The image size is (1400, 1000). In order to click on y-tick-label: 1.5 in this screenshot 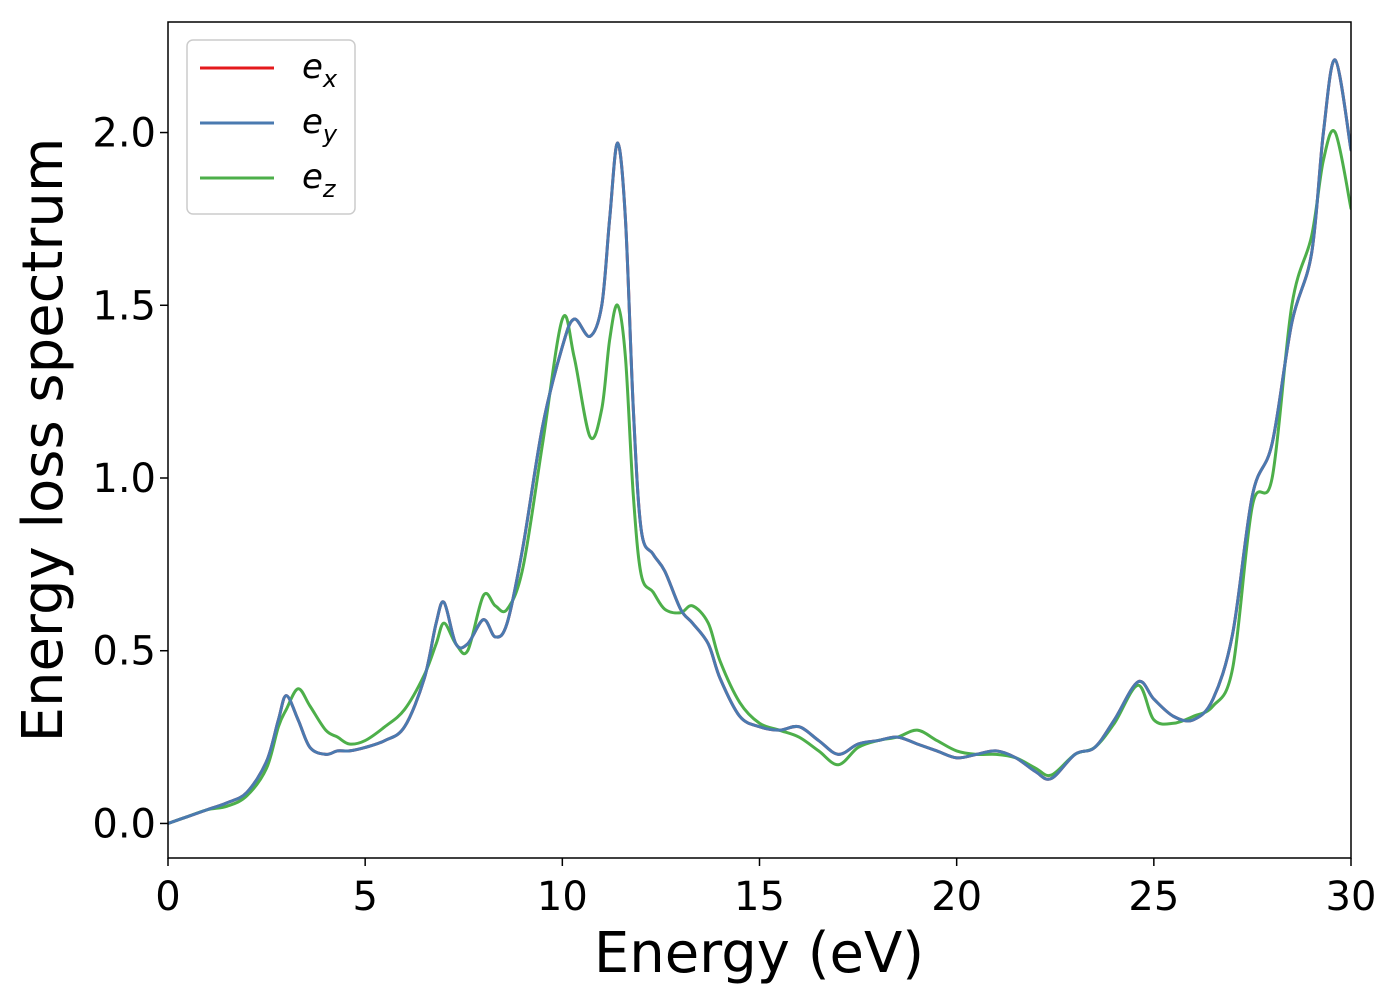, I will do `click(124, 306)`.